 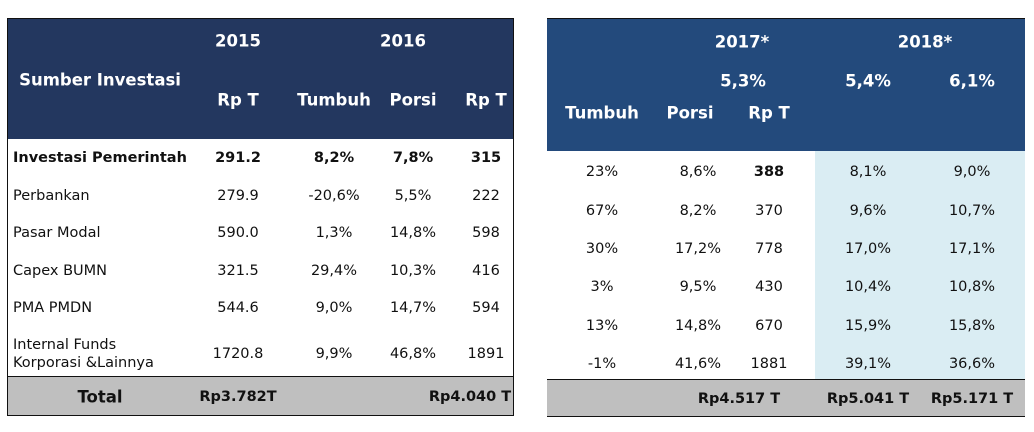 What do you see at coordinates (334, 354) in the screenshot?
I see `row-tumbuh: 9,9%` at bounding box center [334, 354].